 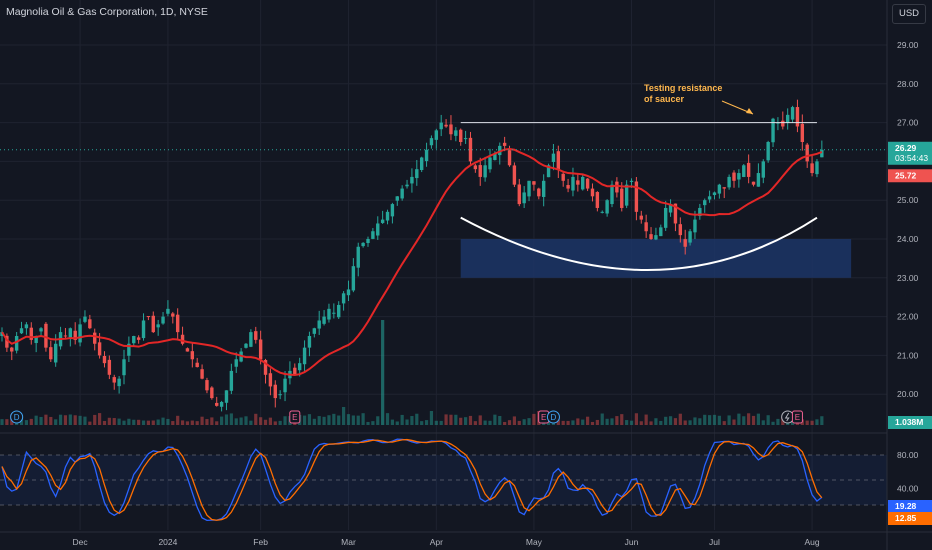 What do you see at coordinates (749, 111) in the screenshot?
I see `annotation-arrowhead` at bounding box center [749, 111].